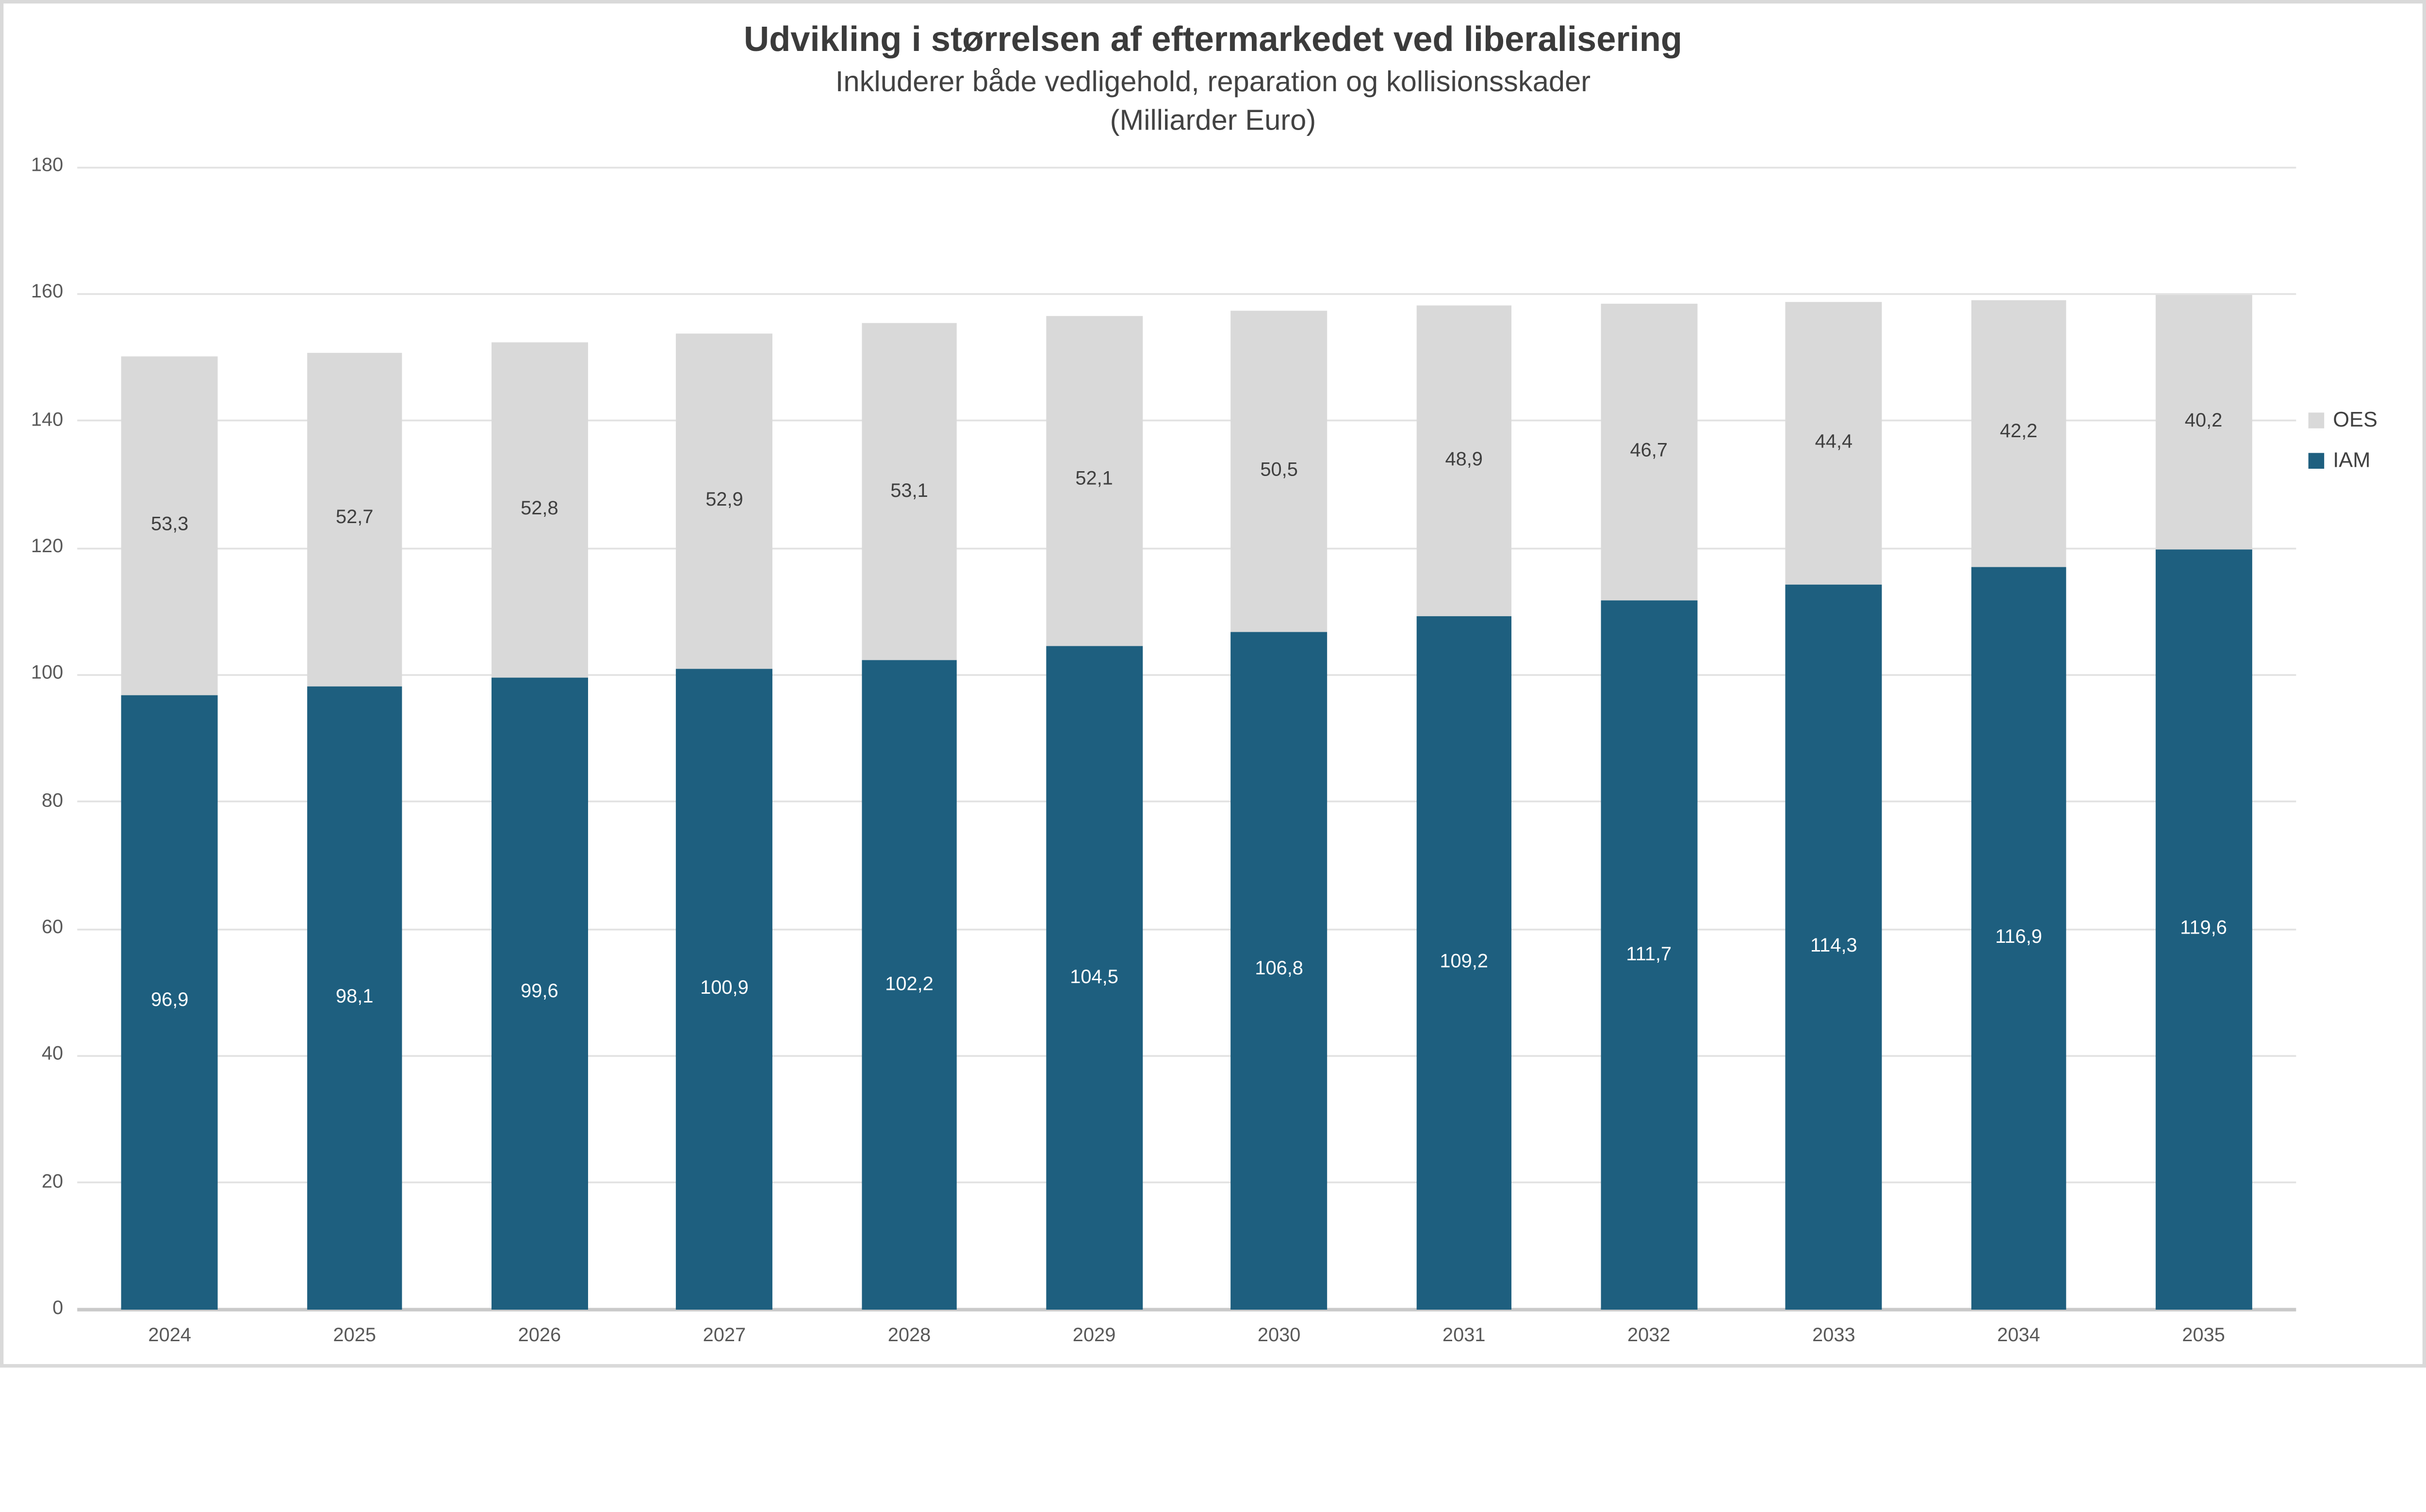 The image size is (2426, 1512). I want to click on legend-item-oes: OES, so click(2342, 420).